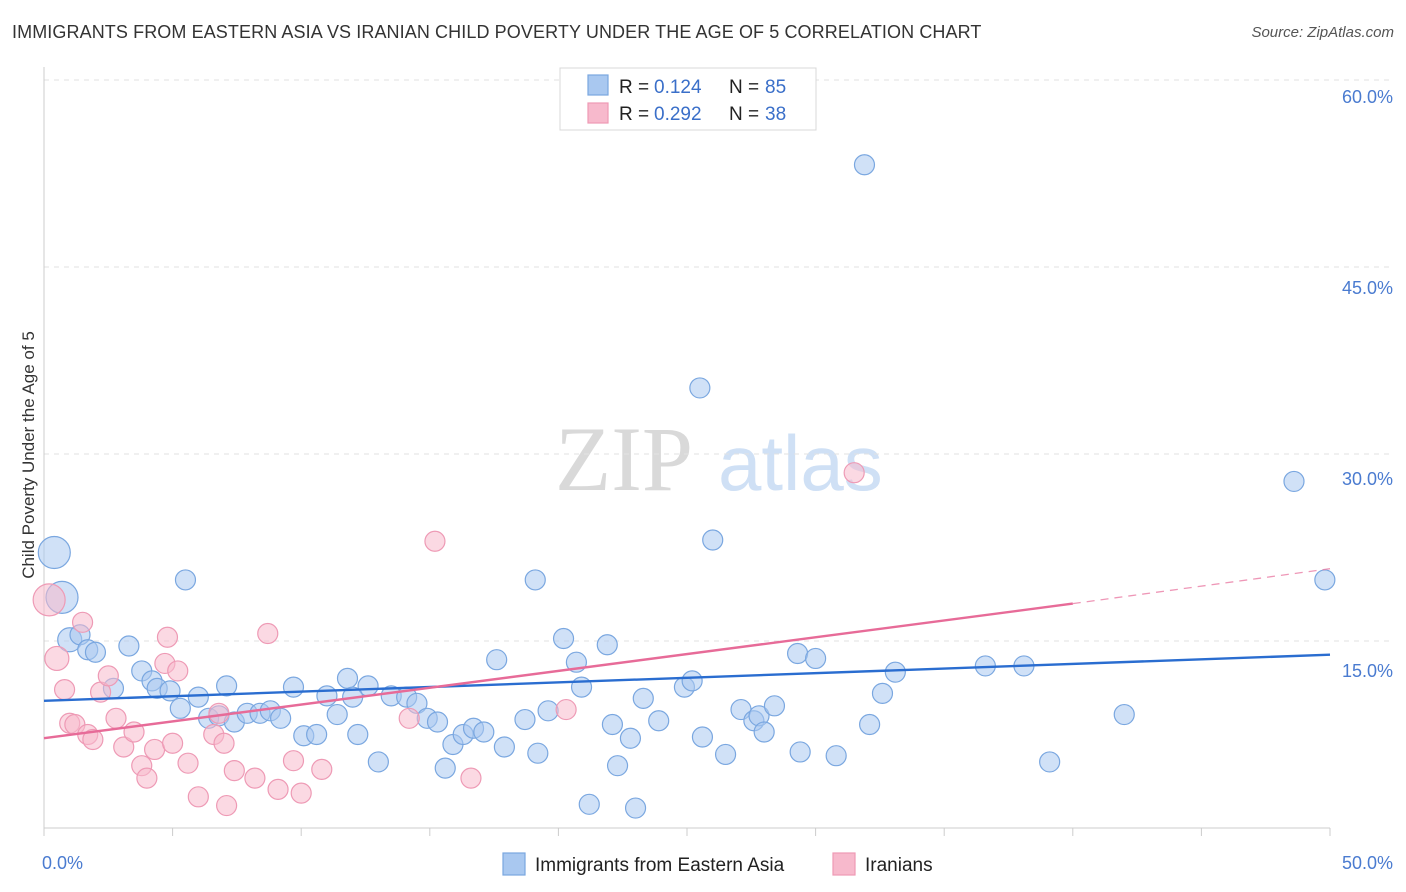 The image size is (1406, 892). I want to click on y-tick-label-60: 60.0%, so click(1367, 97).